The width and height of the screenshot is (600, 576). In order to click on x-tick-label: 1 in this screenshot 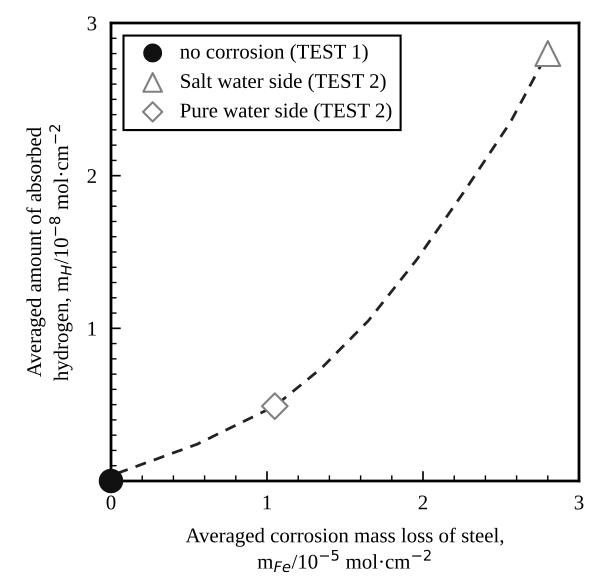, I will do `click(267, 503)`.